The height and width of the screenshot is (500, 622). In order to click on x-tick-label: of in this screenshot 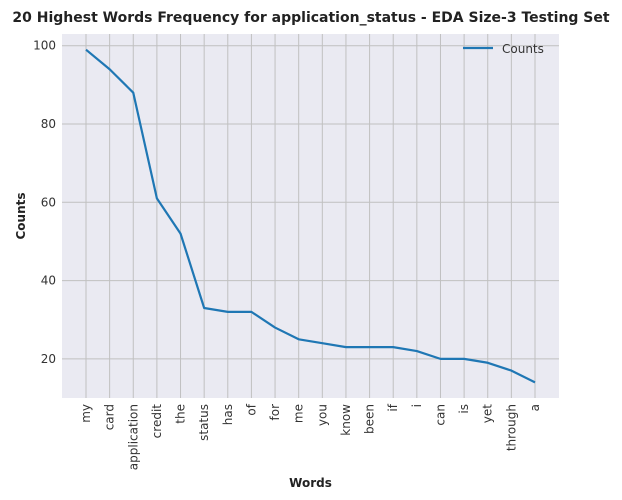, I will do `click(251, 409)`.